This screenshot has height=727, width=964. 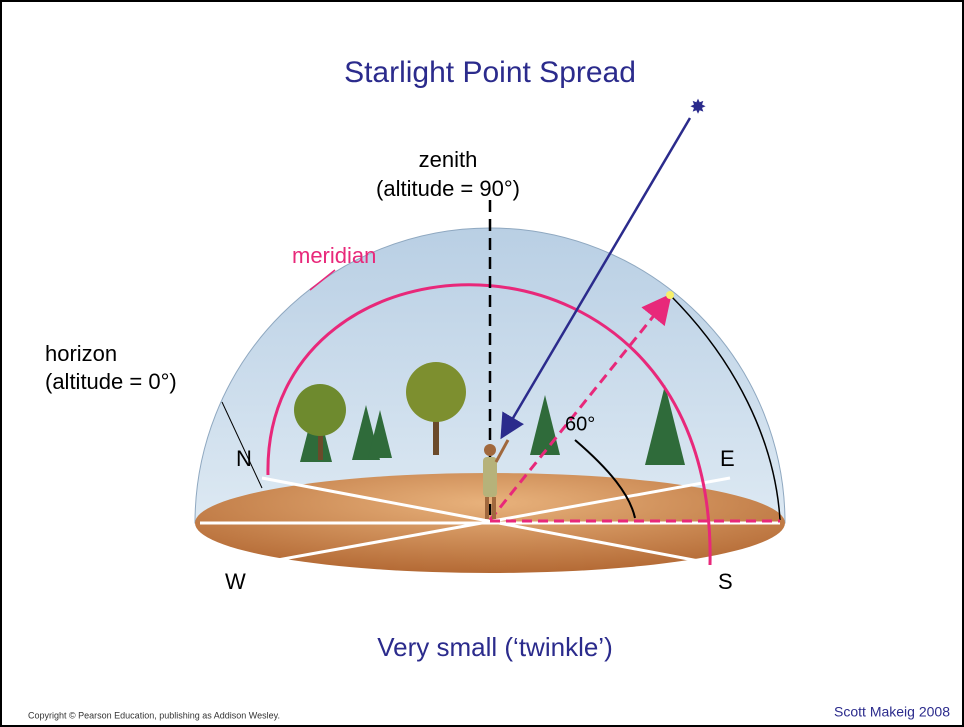 What do you see at coordinates (892, 712) in the screenshot?
I see `author: Scott Makeig 2008` at bounding box center [892, 712].